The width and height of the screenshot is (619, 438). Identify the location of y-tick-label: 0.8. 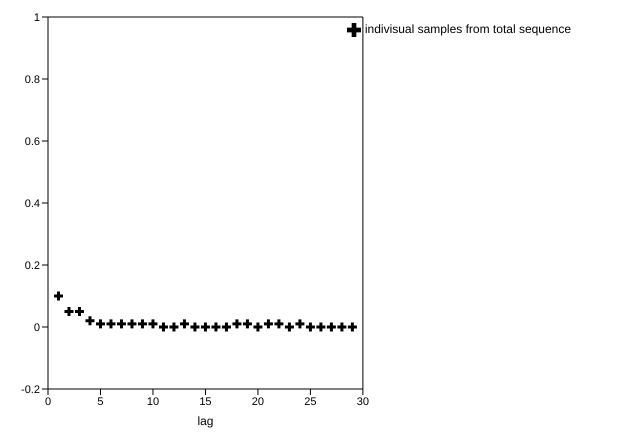
(32, 80).